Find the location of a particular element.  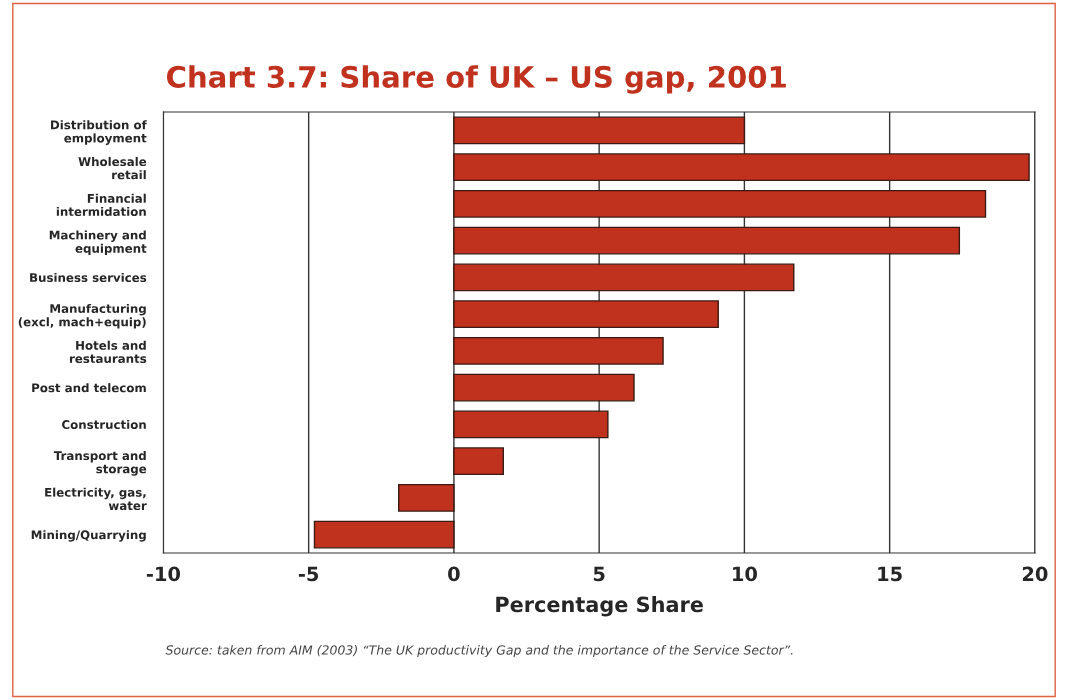

x-tick-label: 5 is located at coordinates (599, 574).